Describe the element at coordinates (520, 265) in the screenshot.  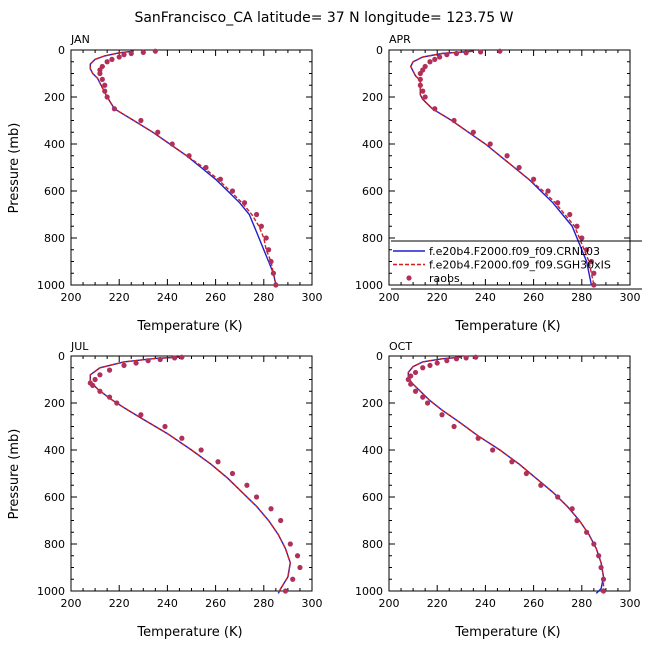
I see `legend-label: f.e20b4.F2000.f09_f09.SGH30xIS` at that location.